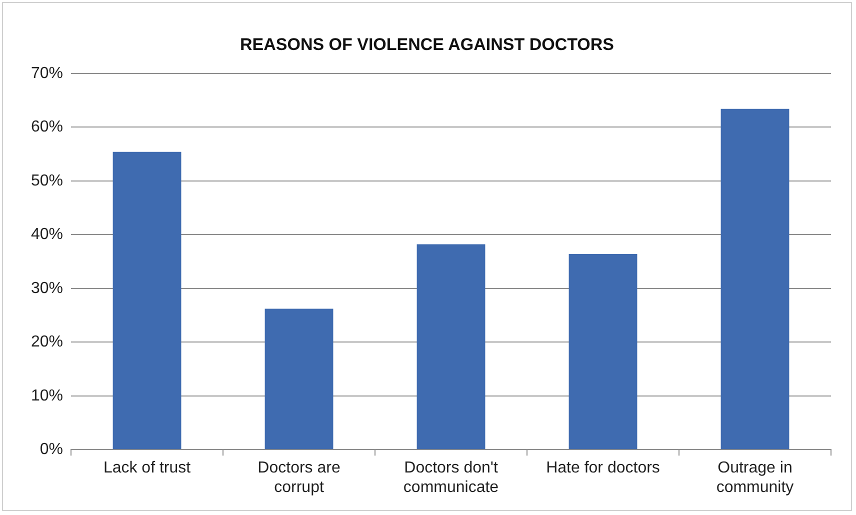  Describe the element at coordinates (603, 468) in the screenshot. I see `x-tick-label: Hate for doctors` at that location.